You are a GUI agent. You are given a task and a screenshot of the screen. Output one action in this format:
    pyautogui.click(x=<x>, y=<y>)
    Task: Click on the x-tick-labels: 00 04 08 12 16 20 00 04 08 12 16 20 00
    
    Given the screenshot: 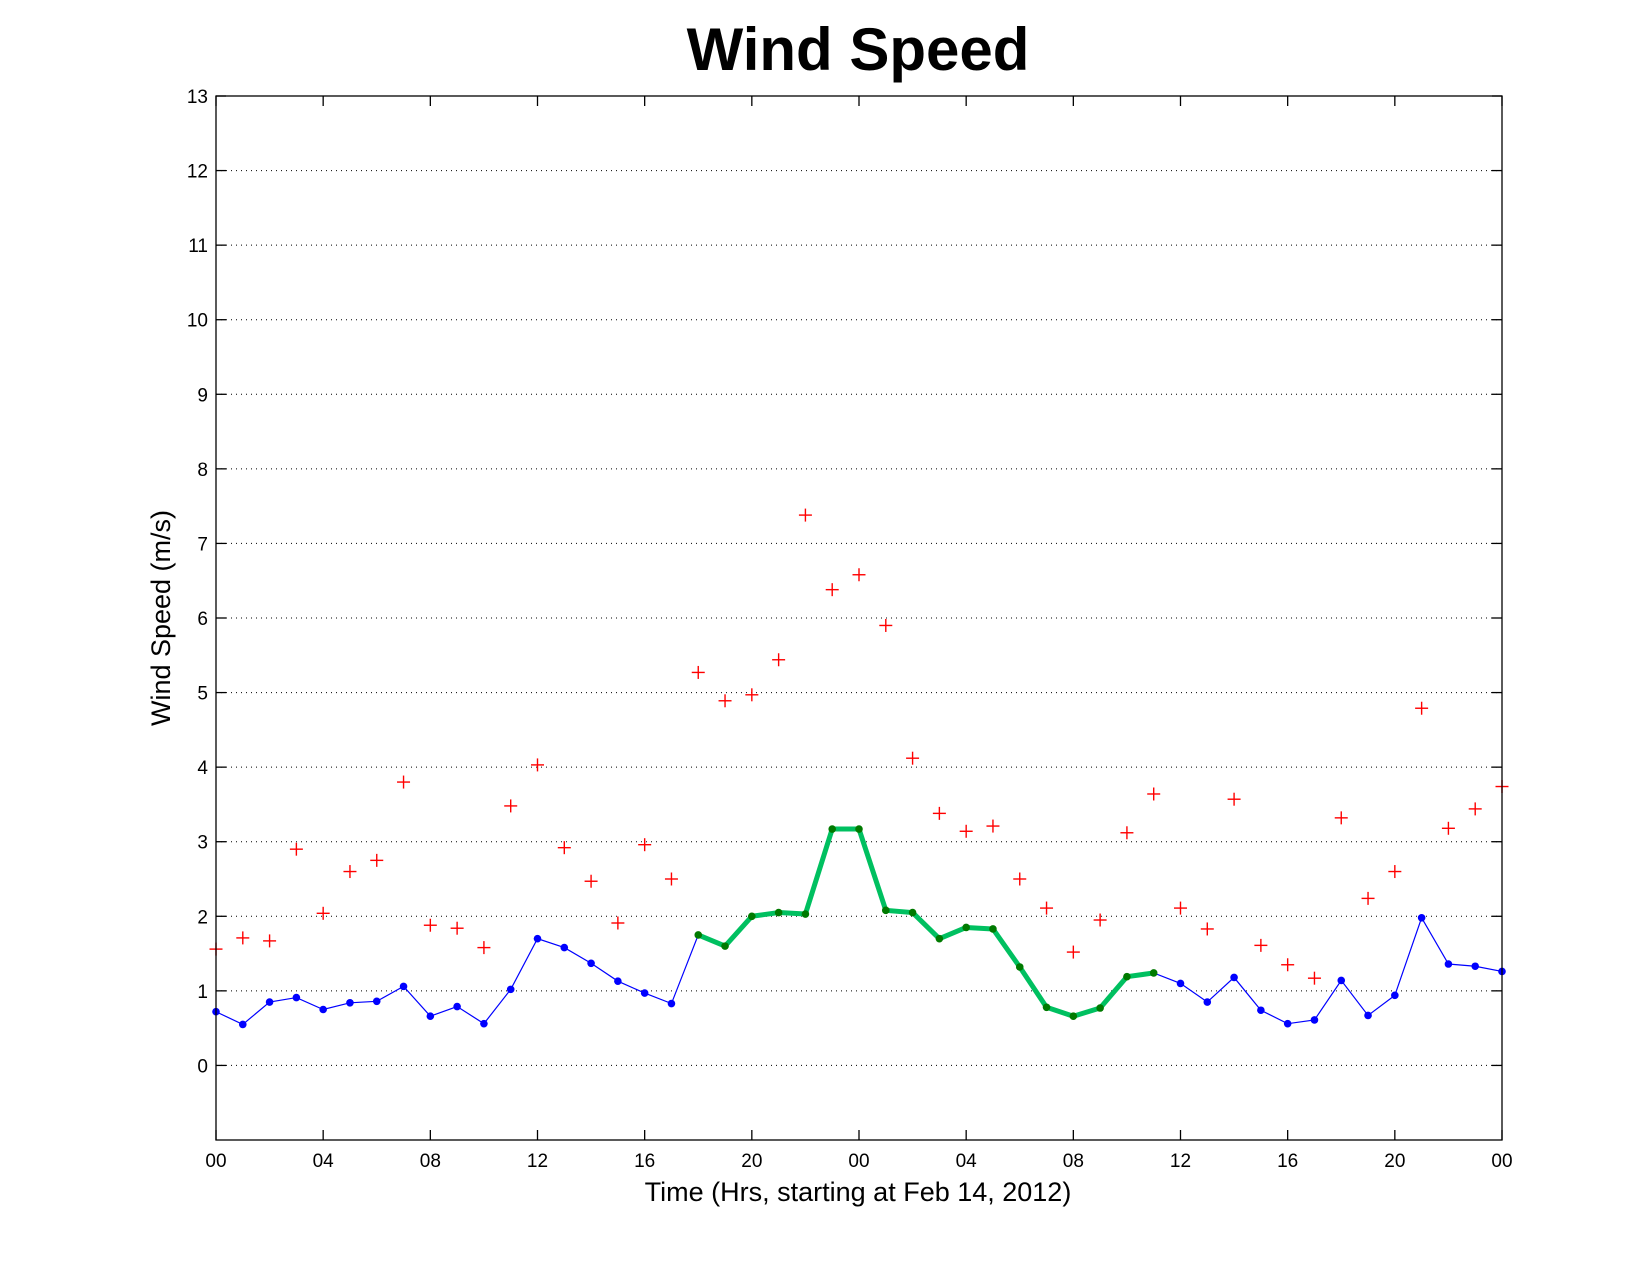 What is the action you would take?
    pyautogui.click(x=858, y=1161)
    